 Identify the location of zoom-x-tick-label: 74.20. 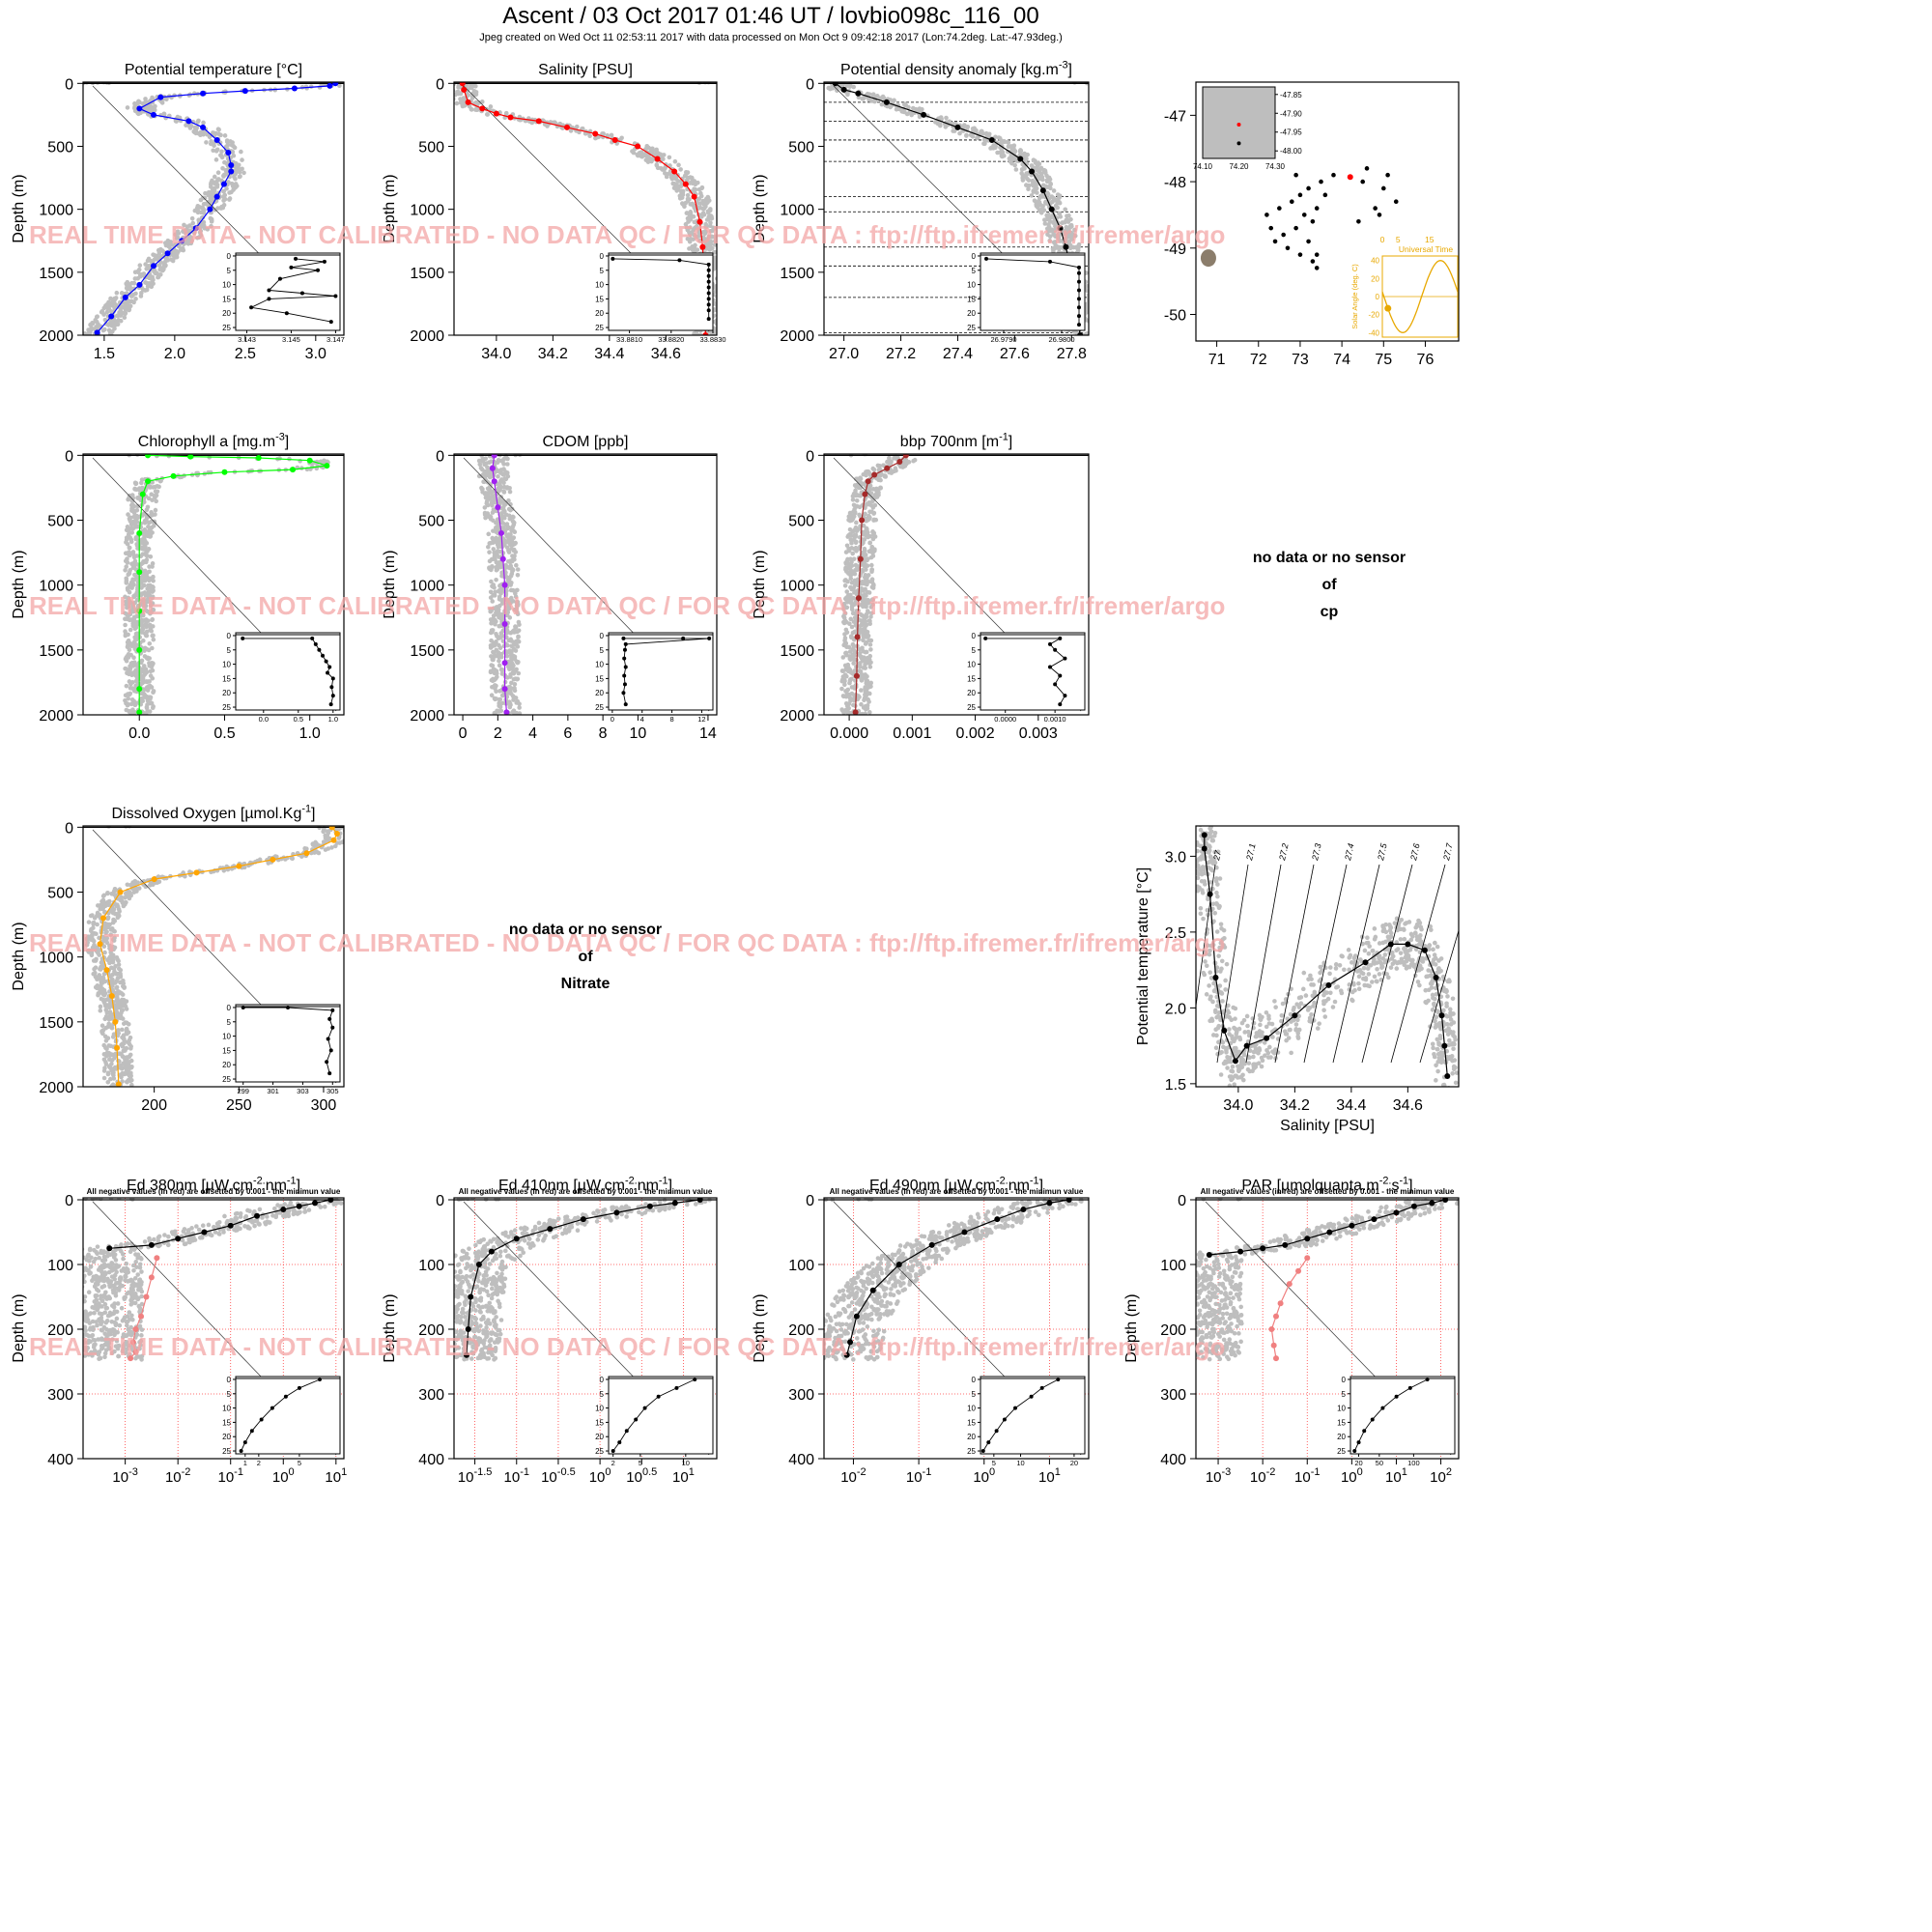
(1239, 166).